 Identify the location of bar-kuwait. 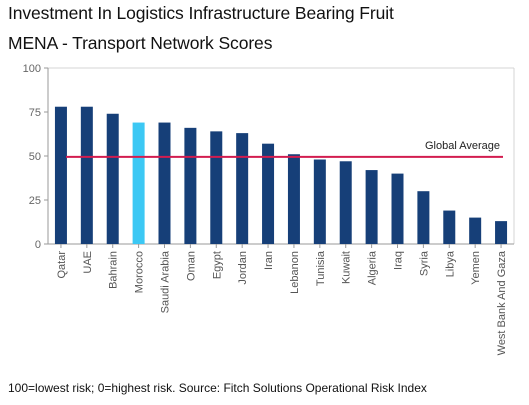
(345, 202).